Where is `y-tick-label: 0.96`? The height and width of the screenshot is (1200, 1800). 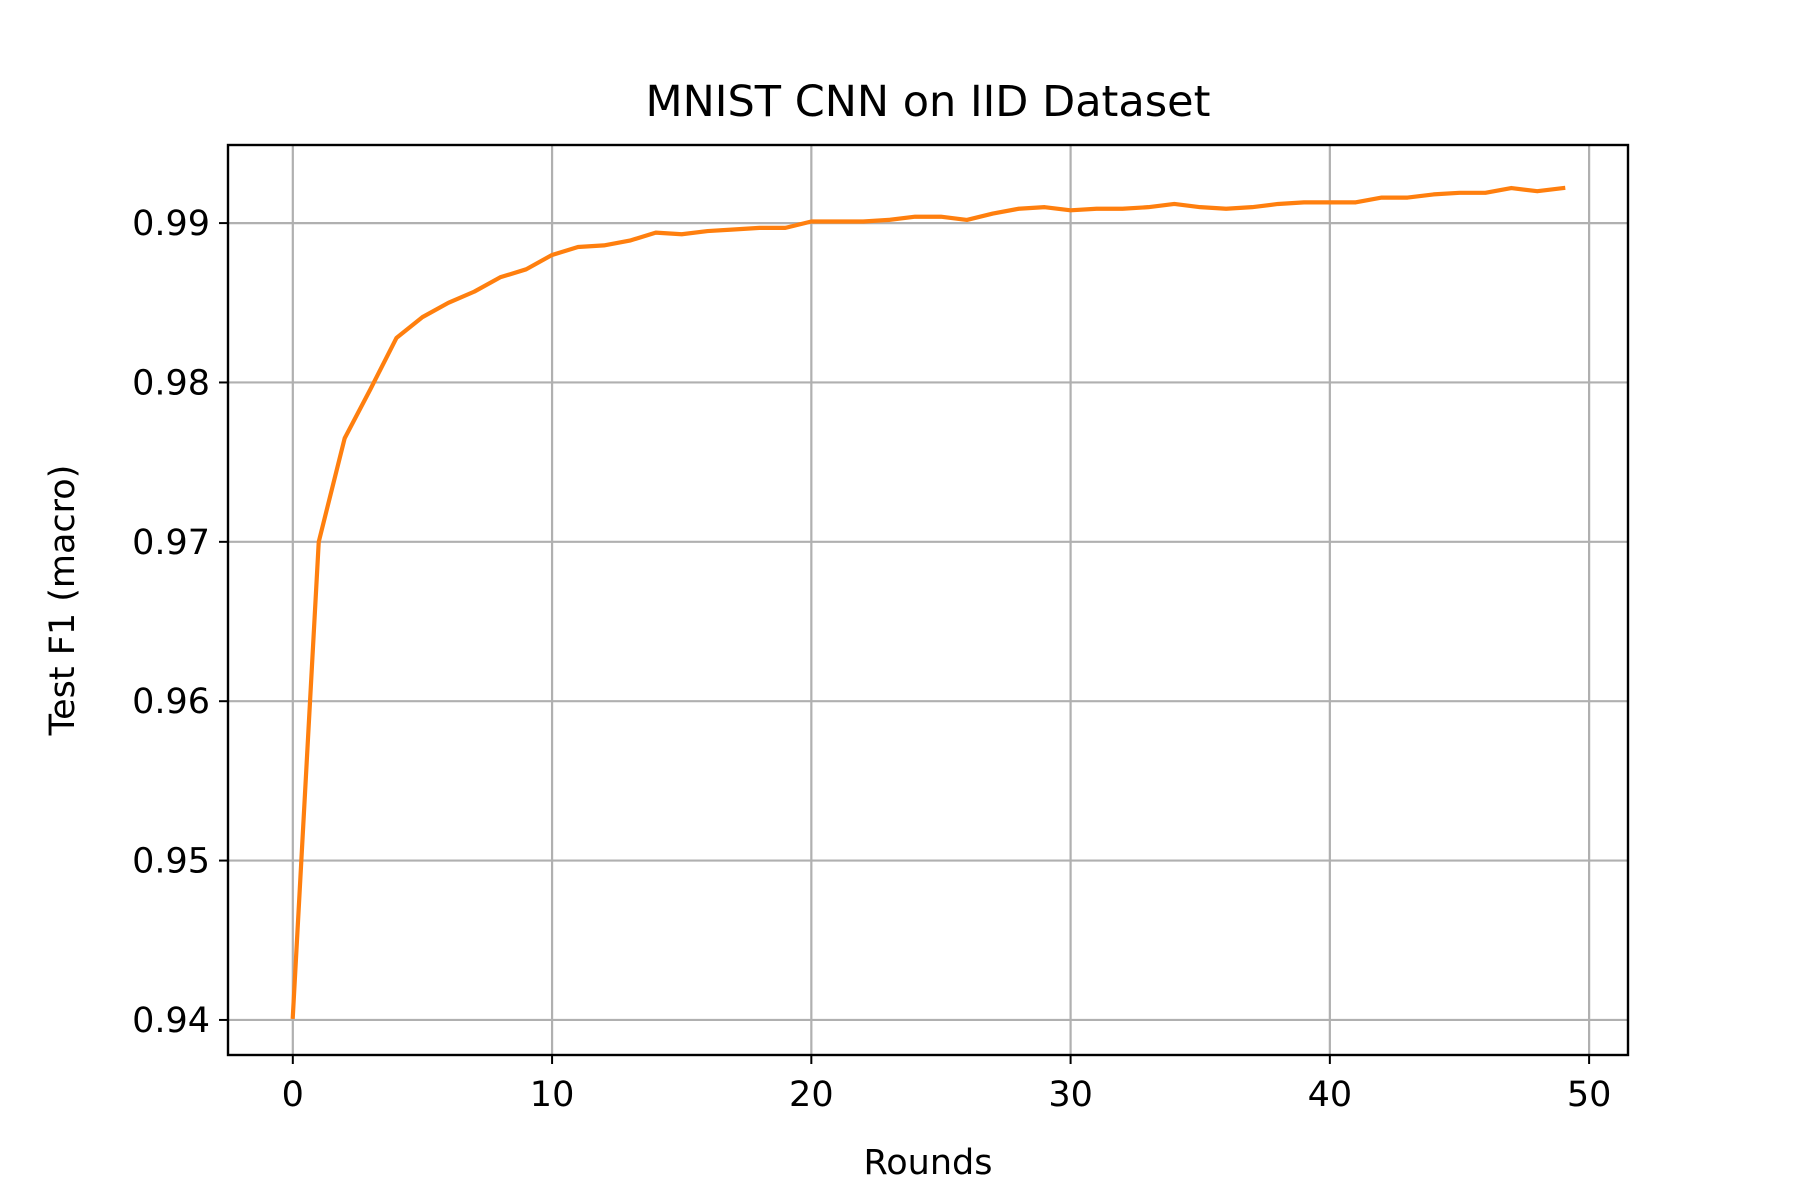
y-tick-label: 0.96 is located at coordinates (171, 702).